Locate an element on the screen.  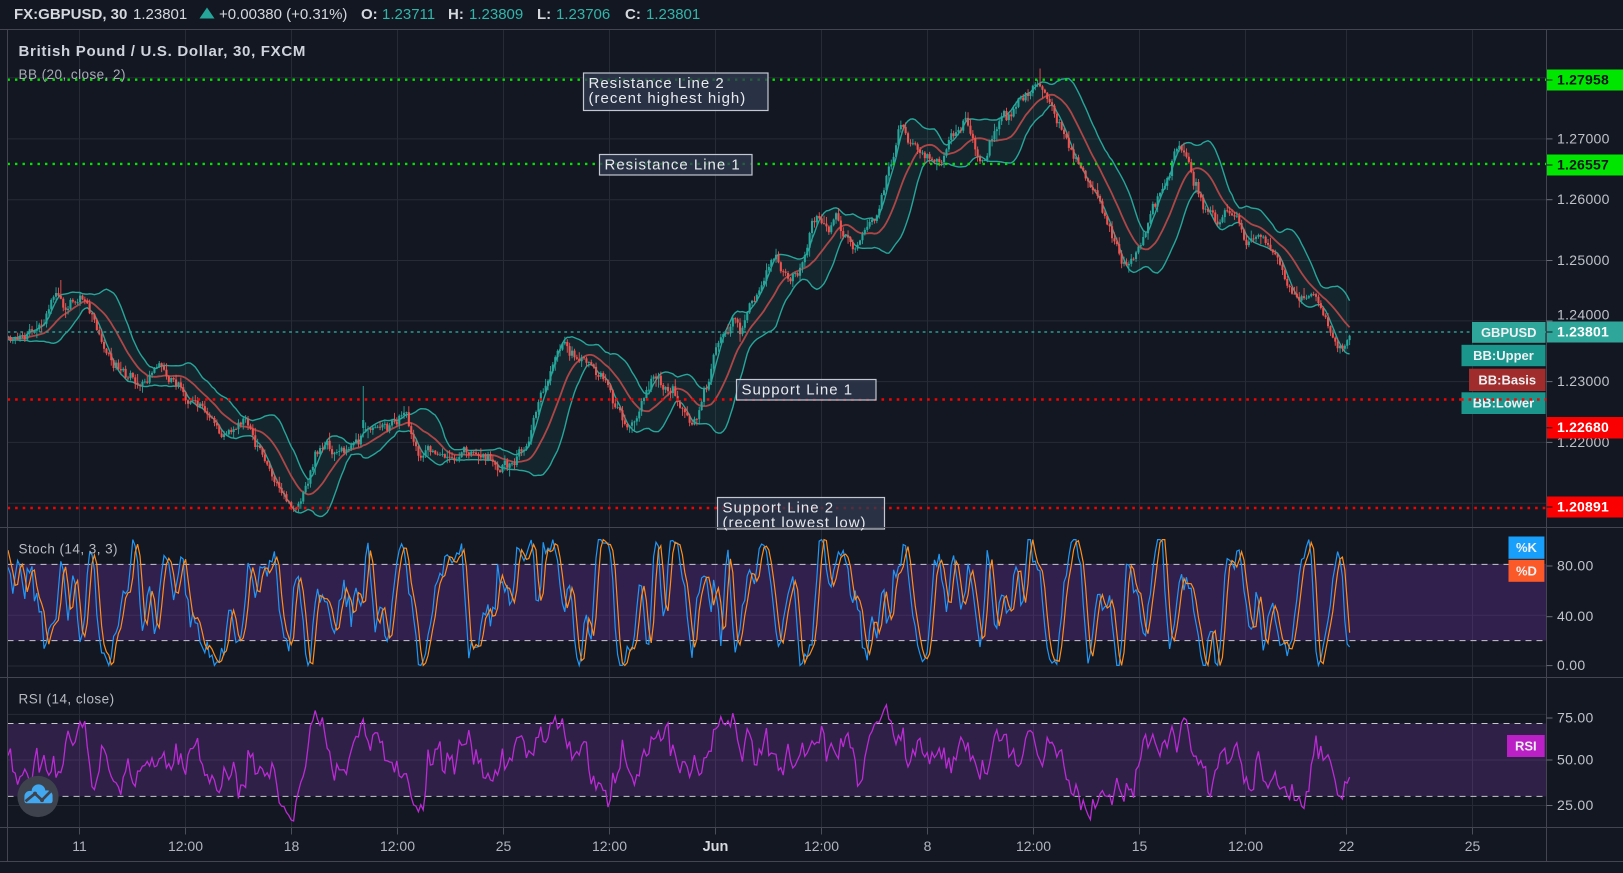
svg-text: Resistance Line 2 is located at coordinates (657, 83).